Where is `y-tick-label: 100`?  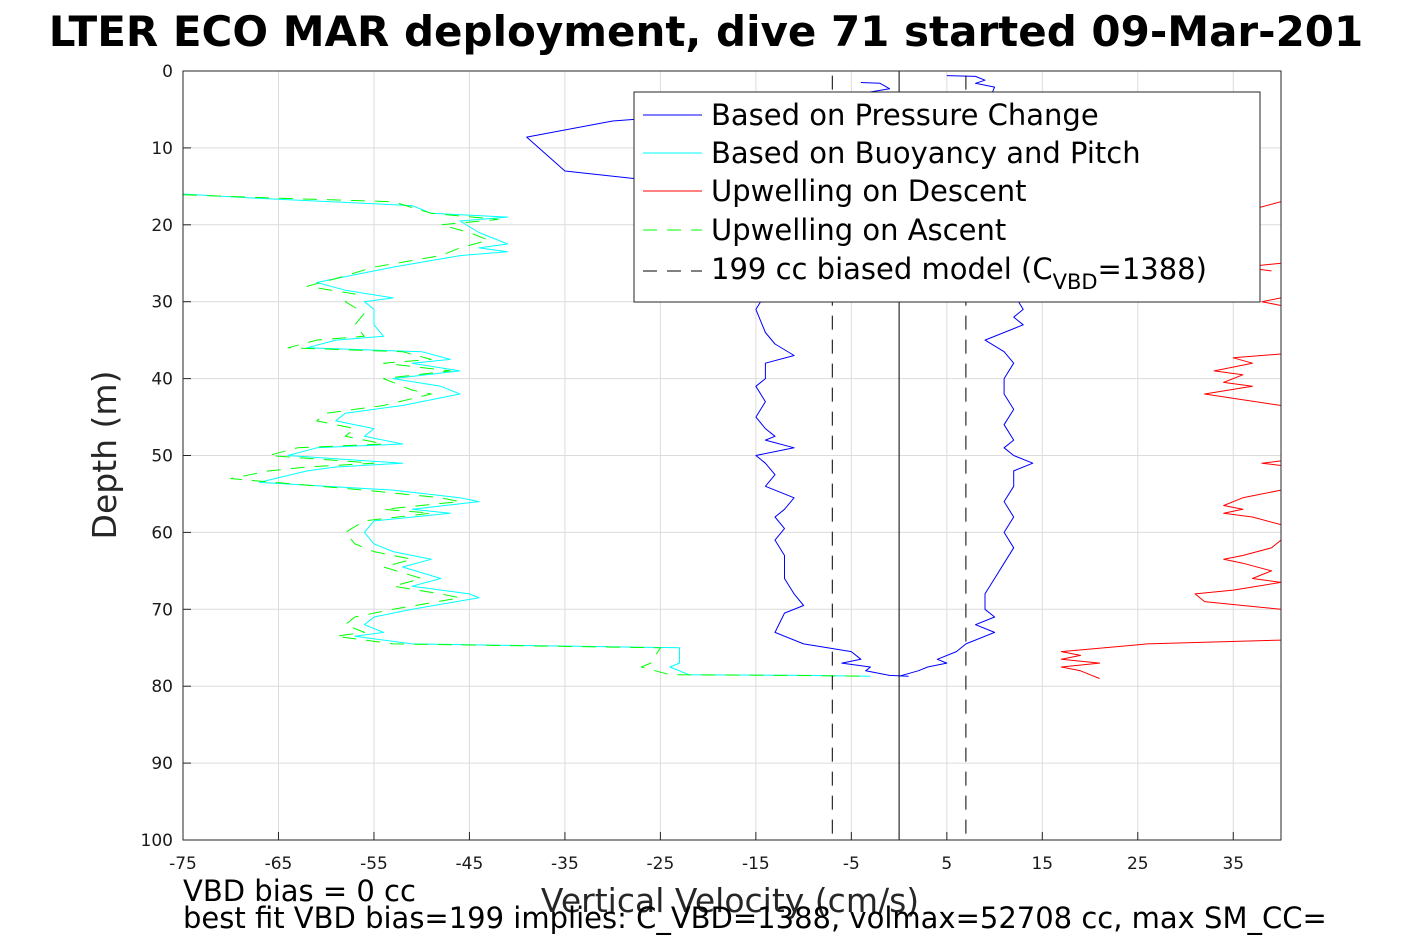 y-tick-label: 100 is located at coordinates (157, 841).